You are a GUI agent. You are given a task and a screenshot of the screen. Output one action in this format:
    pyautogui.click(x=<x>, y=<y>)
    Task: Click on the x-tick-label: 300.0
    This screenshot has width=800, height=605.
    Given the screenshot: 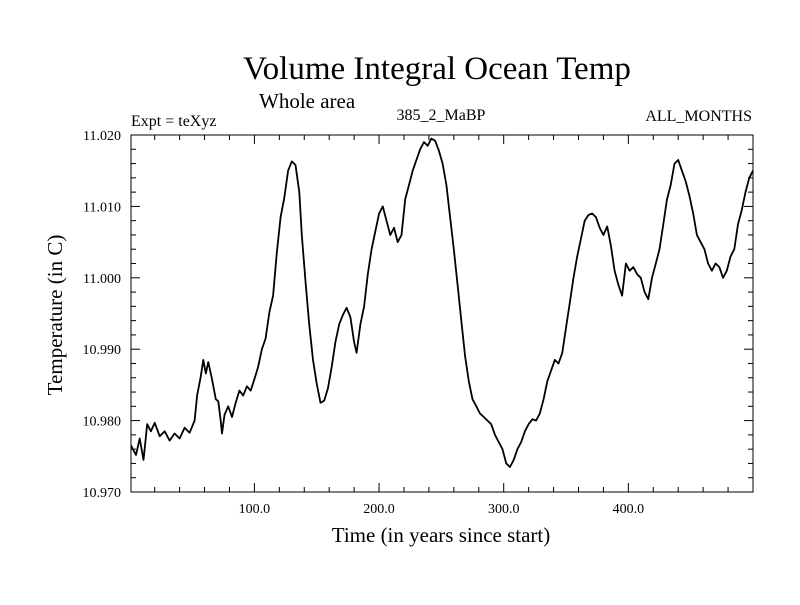 What is the action you would take?
    pyautogui.click(x=504, y=509)
    